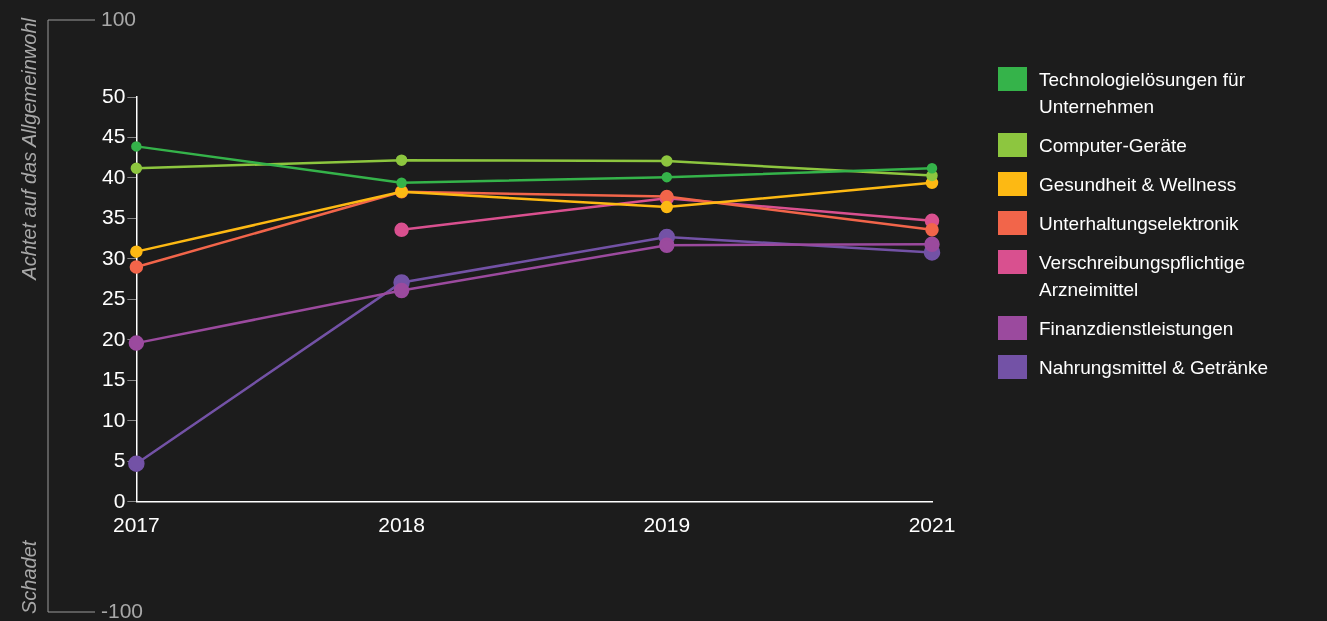 The image size is (1327, 621). Describe the element at coordinates (122, 609) in the screenshot. I see `y2-tick-label: -100` at that location.